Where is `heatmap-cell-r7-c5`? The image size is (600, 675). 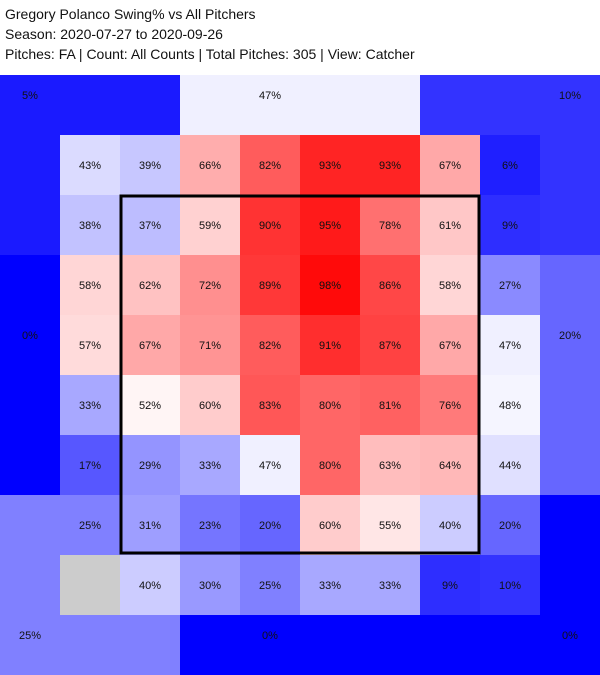 heatmap-cell-r7-c5 is located at coordinates (330, 525).